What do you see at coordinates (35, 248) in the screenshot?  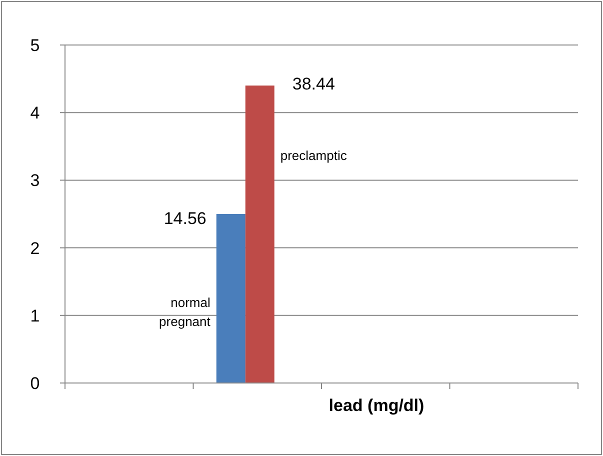 I see `y-tick-label: 2` at bounding box center [35, 248].